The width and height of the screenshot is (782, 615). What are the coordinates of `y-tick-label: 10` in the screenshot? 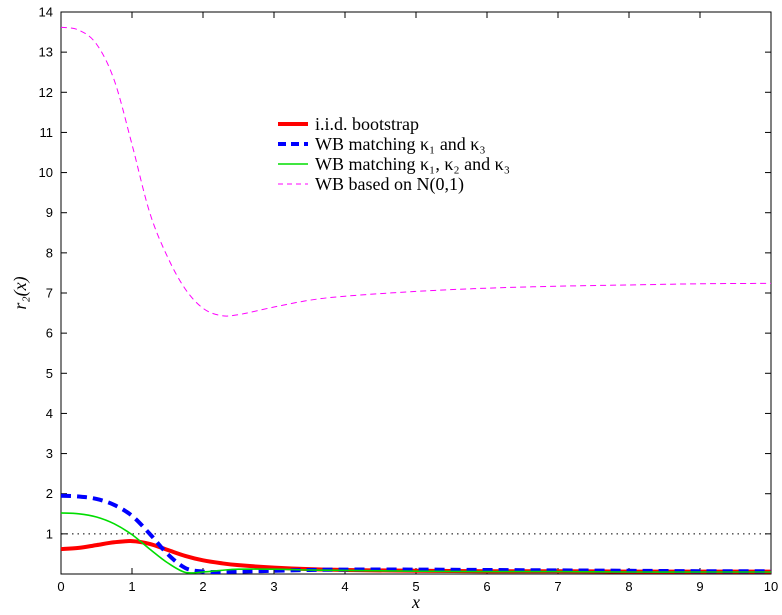 It's located at (46, 172).